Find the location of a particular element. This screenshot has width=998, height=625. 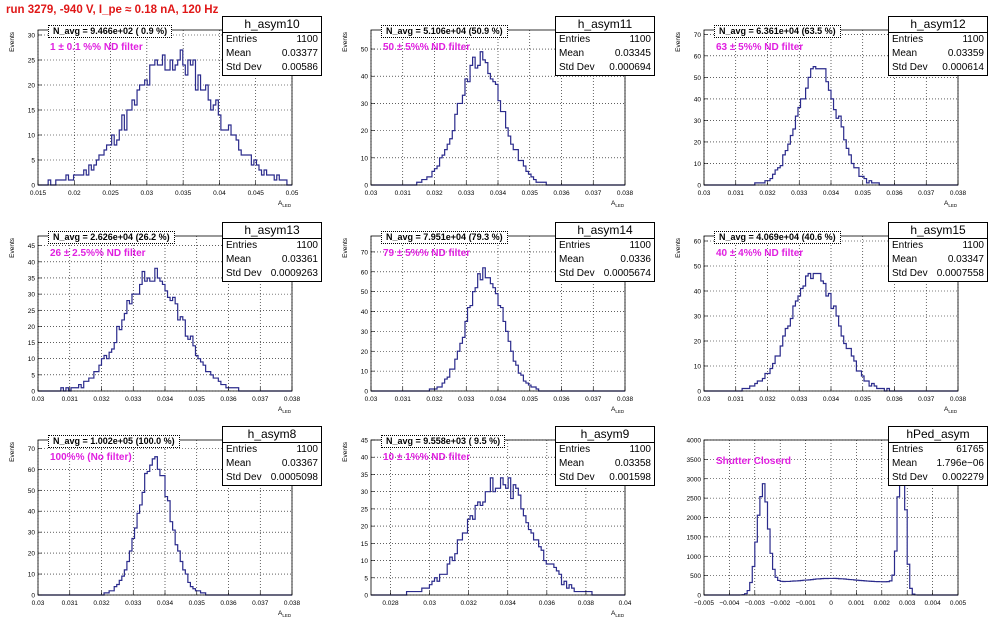

y-tick-label: 3000 is located at coordinates (694, 479).